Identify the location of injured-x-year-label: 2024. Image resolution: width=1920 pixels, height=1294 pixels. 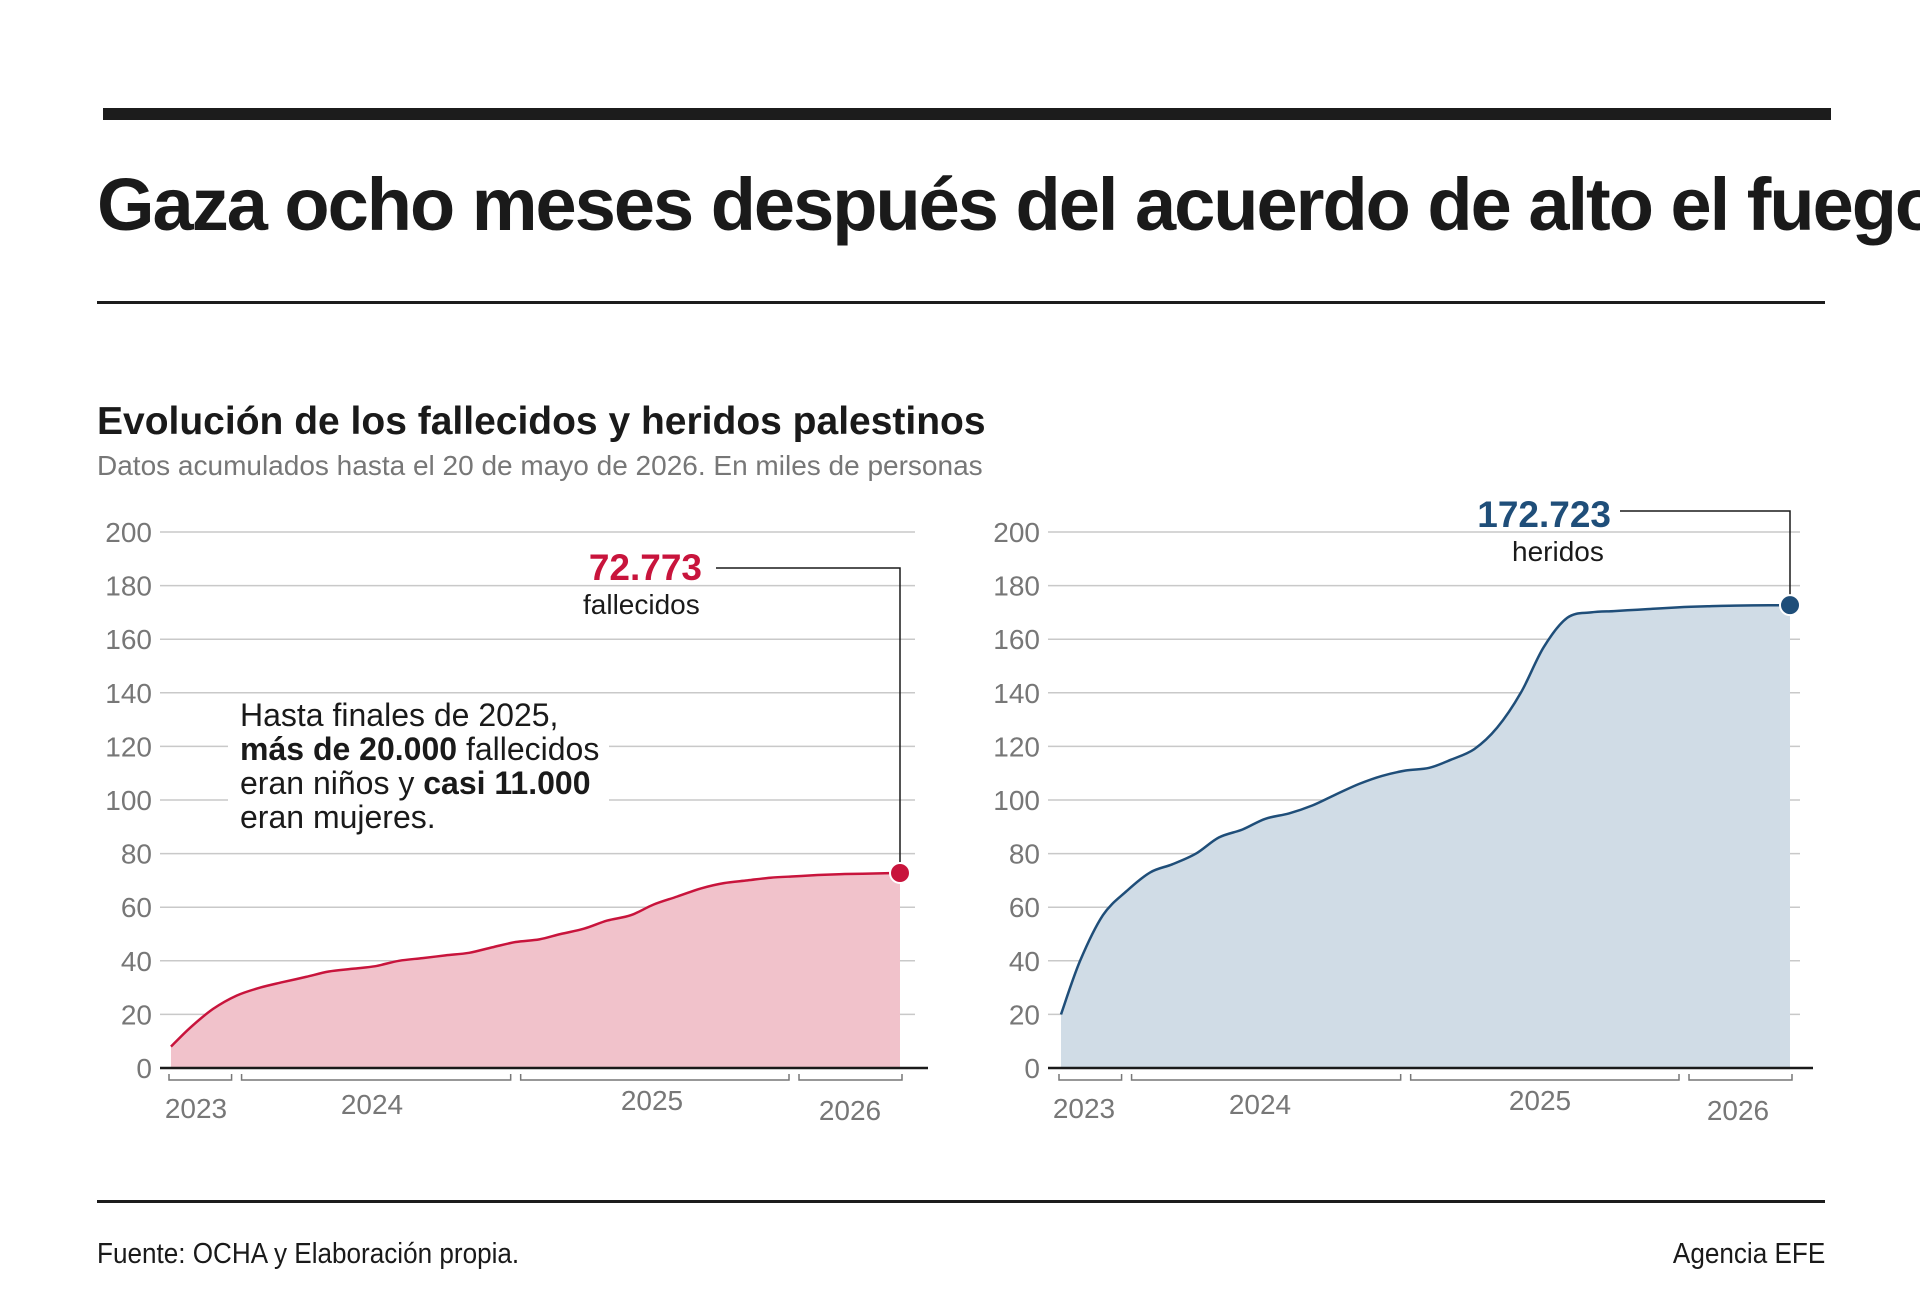
(1260, 1104).